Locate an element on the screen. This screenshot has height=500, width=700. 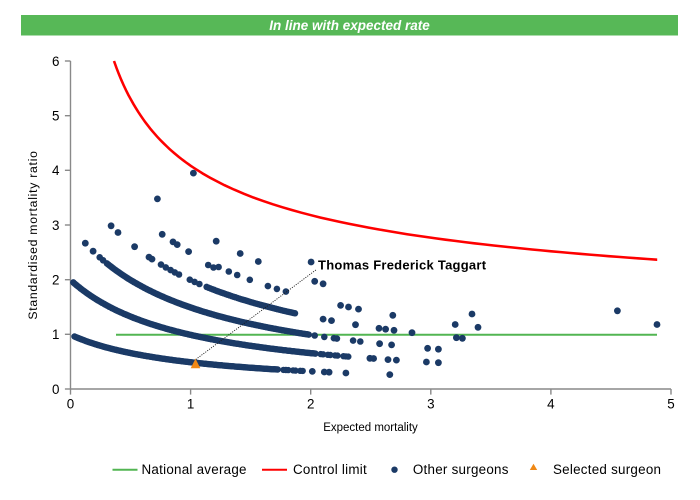
svg-text: In line with expected rate is located at coordinates (349, 25).